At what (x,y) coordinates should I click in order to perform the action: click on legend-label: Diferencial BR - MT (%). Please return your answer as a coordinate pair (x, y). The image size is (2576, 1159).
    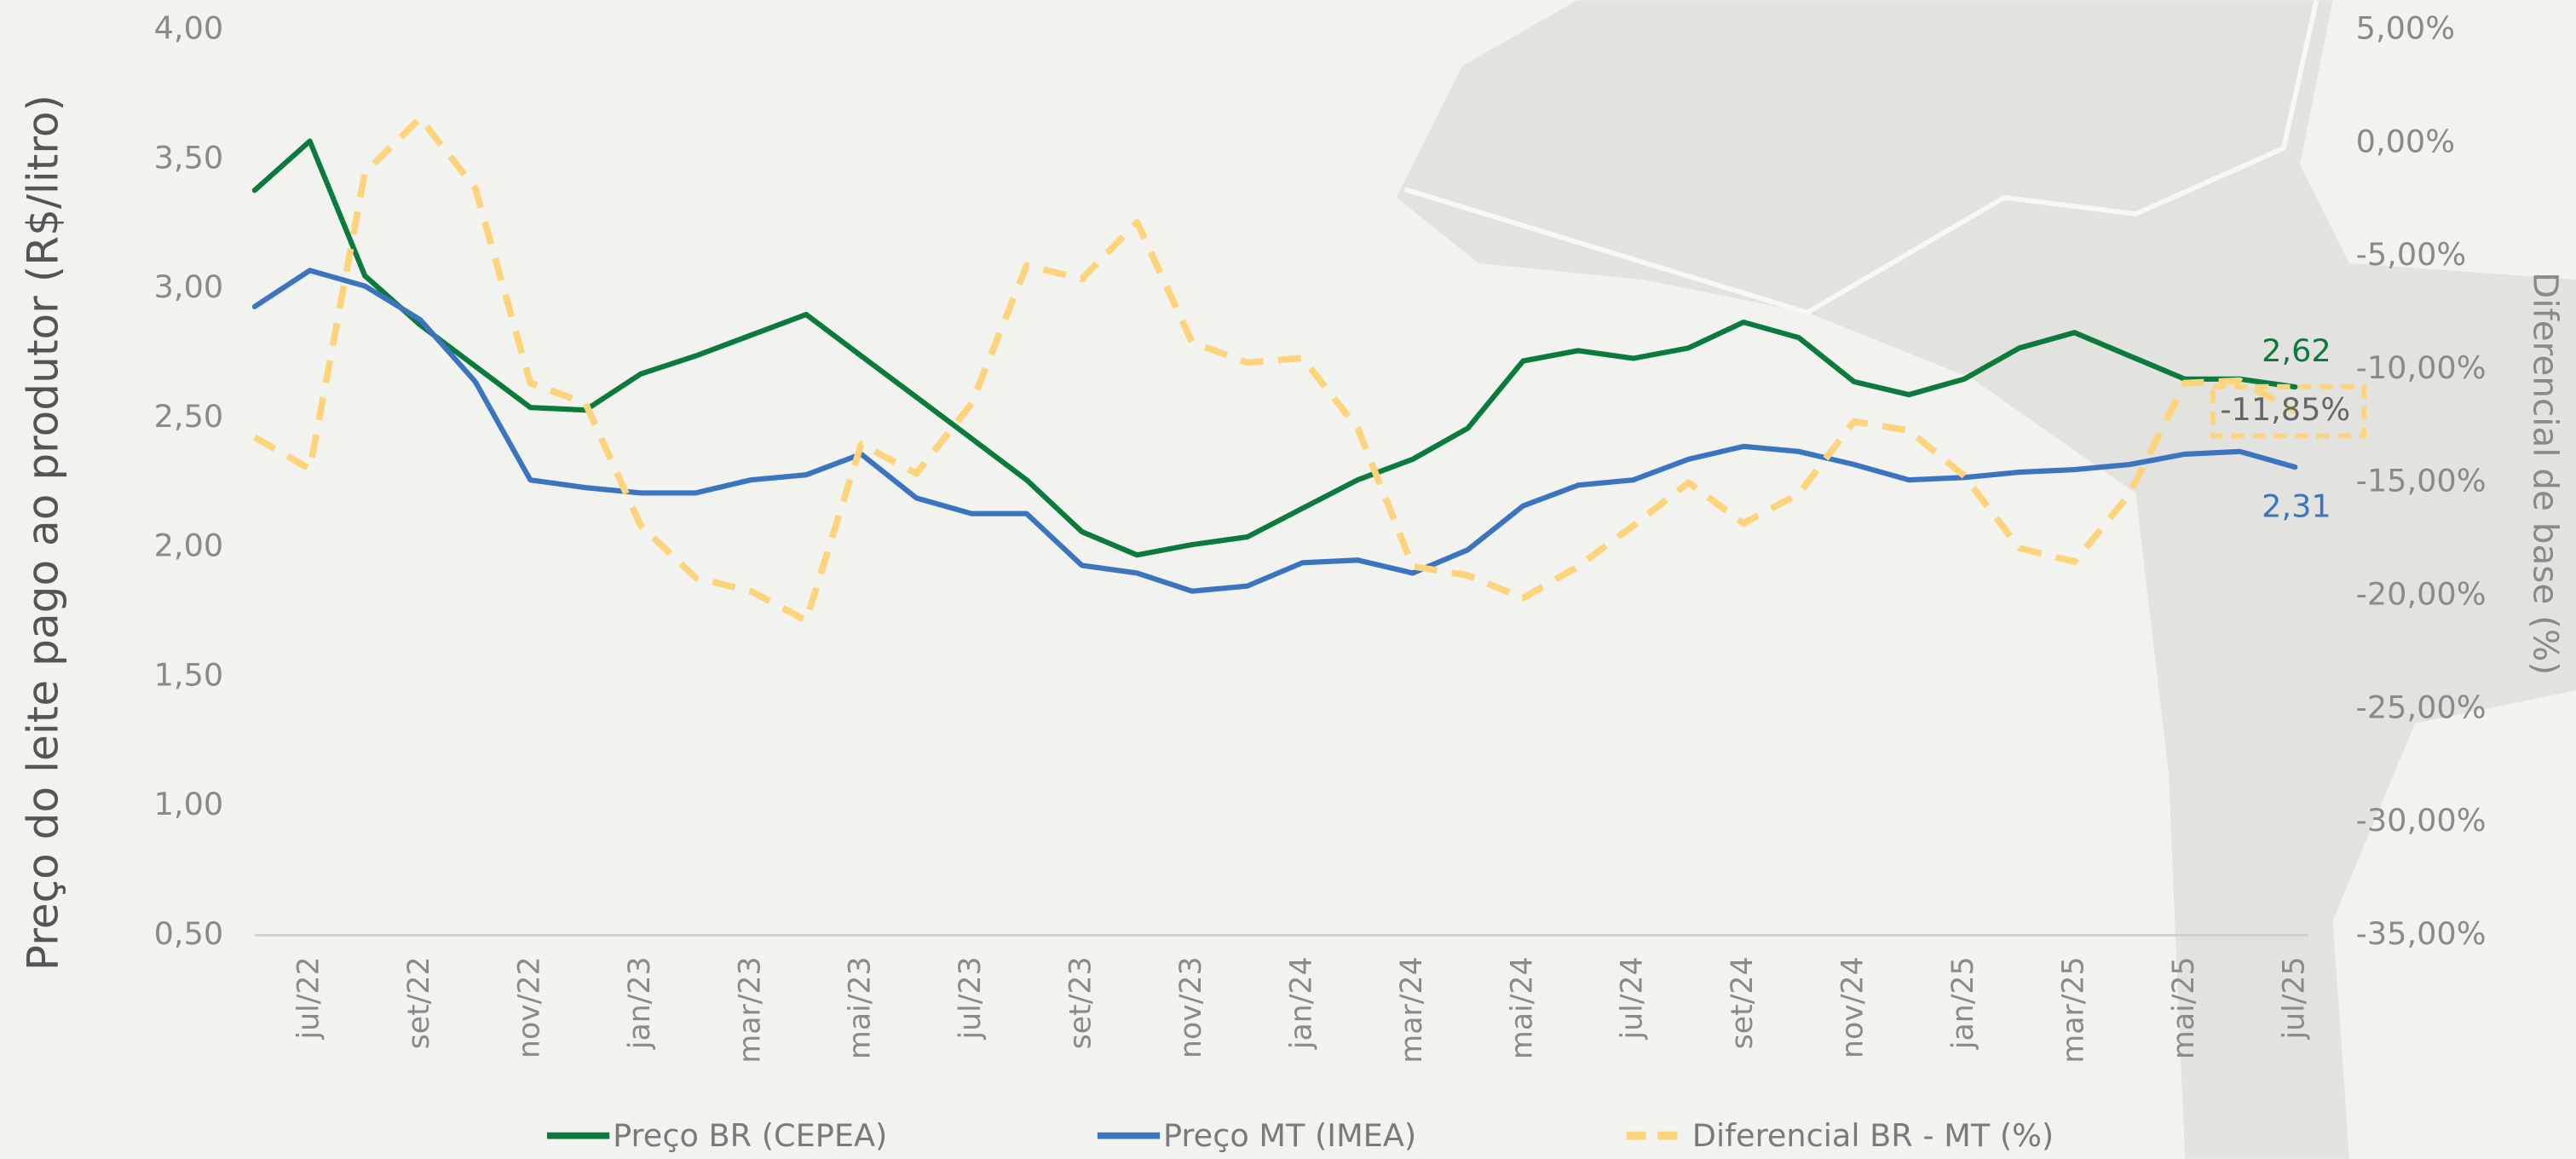
    Looking at the image, I should click on (1873, 1135).